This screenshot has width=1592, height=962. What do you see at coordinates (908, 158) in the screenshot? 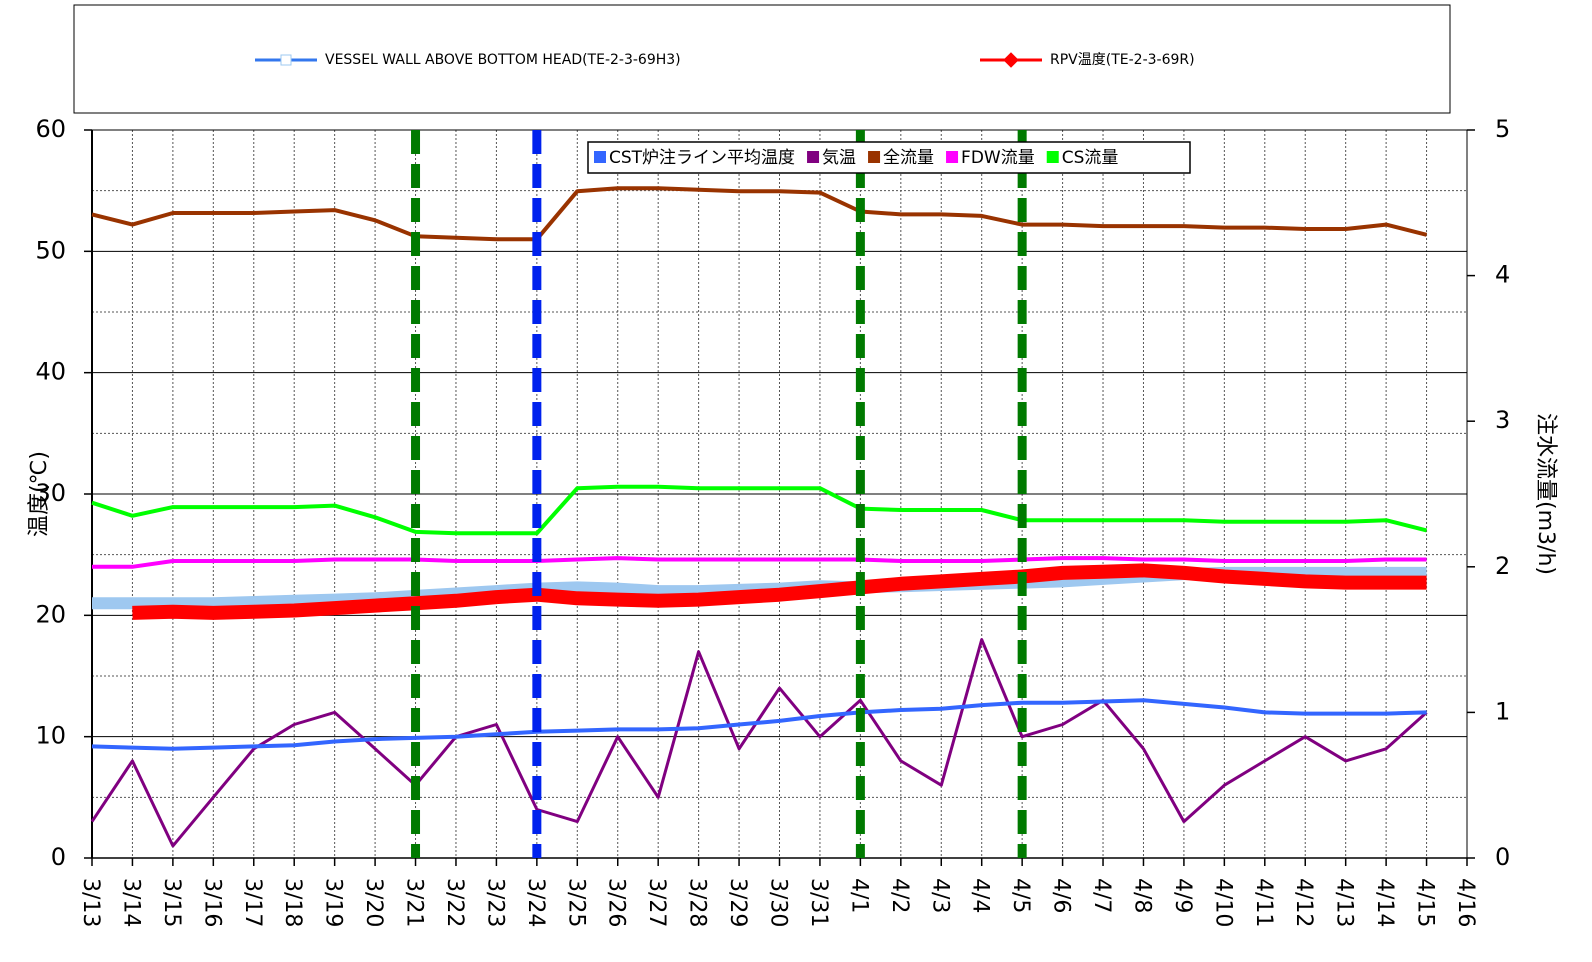
I see `legend-label: 全流量` at bounding box center [908, 158].